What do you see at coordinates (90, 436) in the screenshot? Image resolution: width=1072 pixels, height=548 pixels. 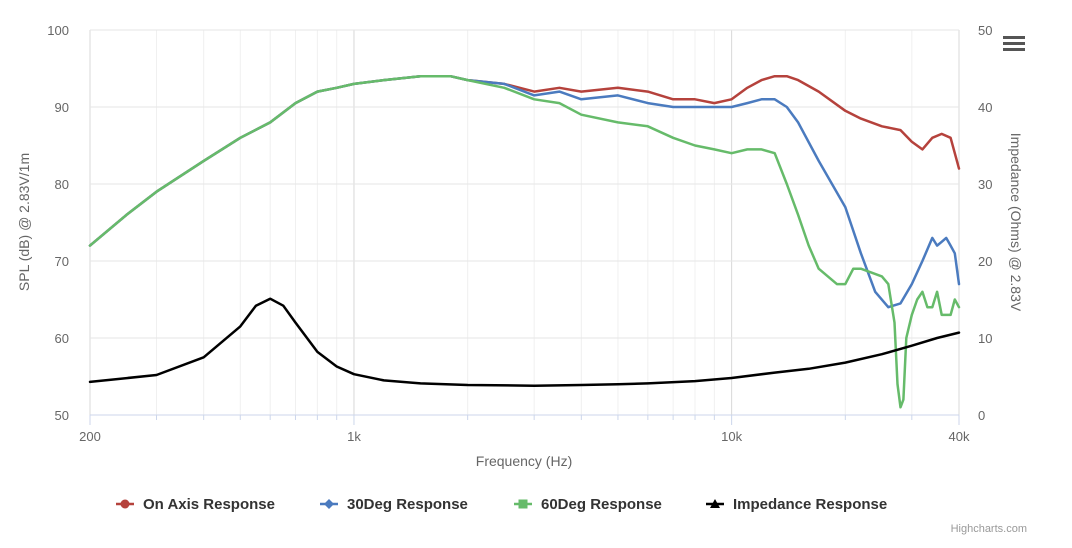 I see `x-tick-label: 200` at bounding box center [90, 436].